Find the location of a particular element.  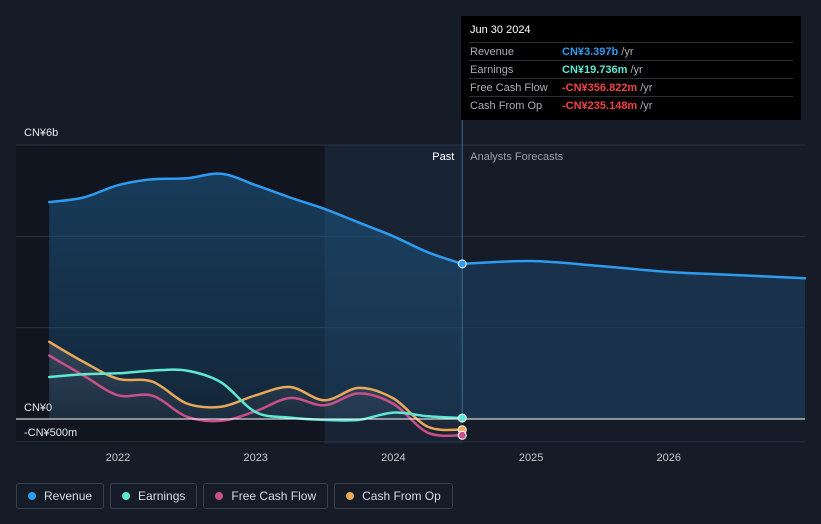

legend-item-revenue: Revenue is located at coordinates (60, 496).